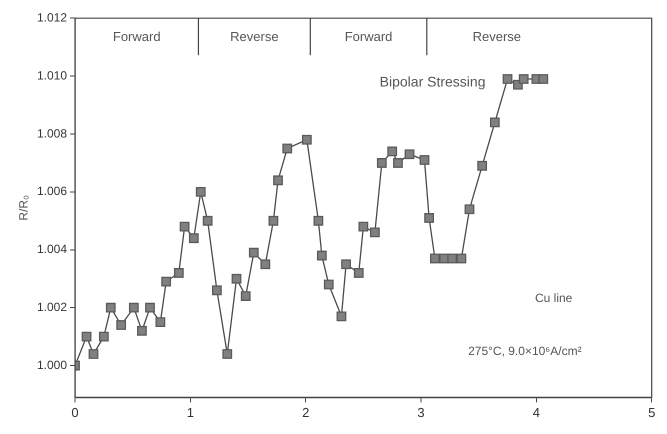  Describe the element at coordinates (52, 249) in the screenshot. I see `y-tick-label: 1.004` at that location.